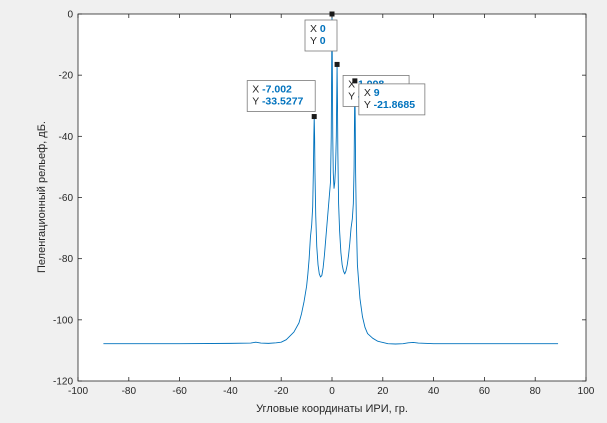 This screenshot has width=607, height=423. Describe the element at coordinates (230, 391) in the screenshot. I see `x-tick-label: -40` at that location.